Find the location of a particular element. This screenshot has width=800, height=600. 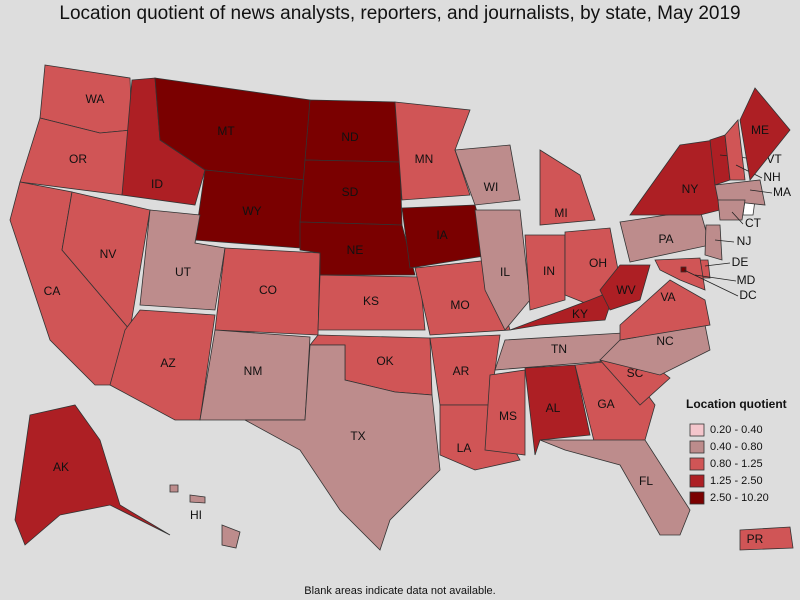

legend-label: 1.25 - 2.50 is located at coordinates (736, 481).